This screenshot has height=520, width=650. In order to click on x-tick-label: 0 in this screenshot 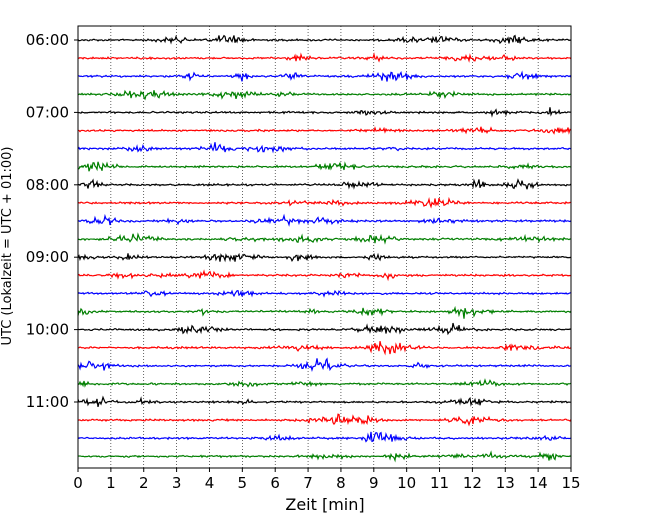, I will do `click(78, 483)`.